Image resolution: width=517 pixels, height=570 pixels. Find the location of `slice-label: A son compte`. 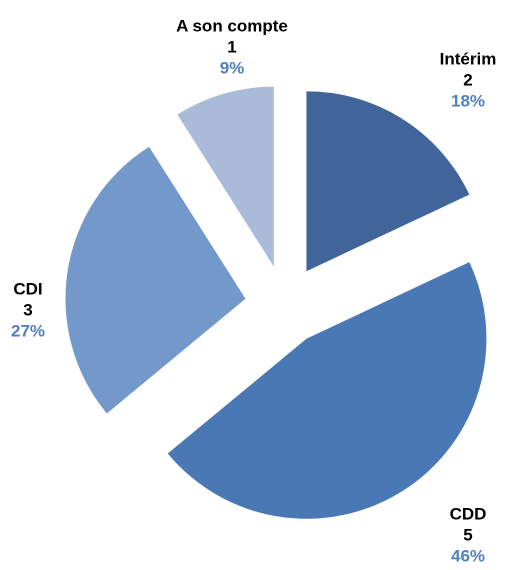

slice-label: A son compte is located at coordinates (232, 25).